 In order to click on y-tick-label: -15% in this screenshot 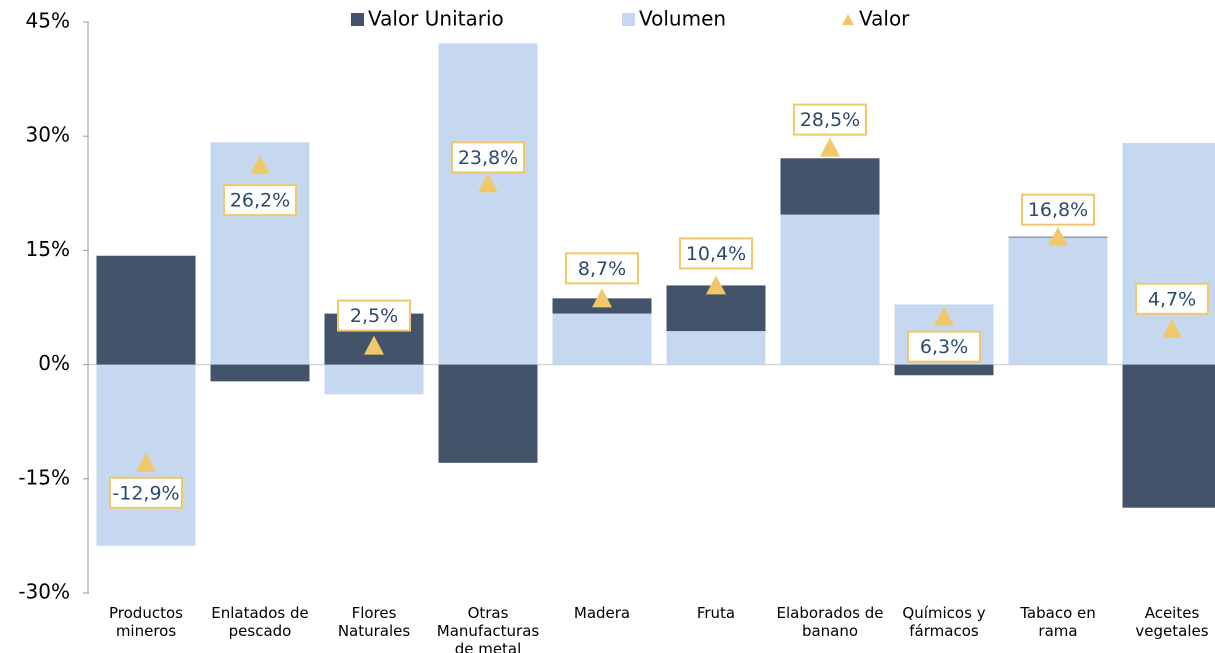, I will do `click(44, 477)`.